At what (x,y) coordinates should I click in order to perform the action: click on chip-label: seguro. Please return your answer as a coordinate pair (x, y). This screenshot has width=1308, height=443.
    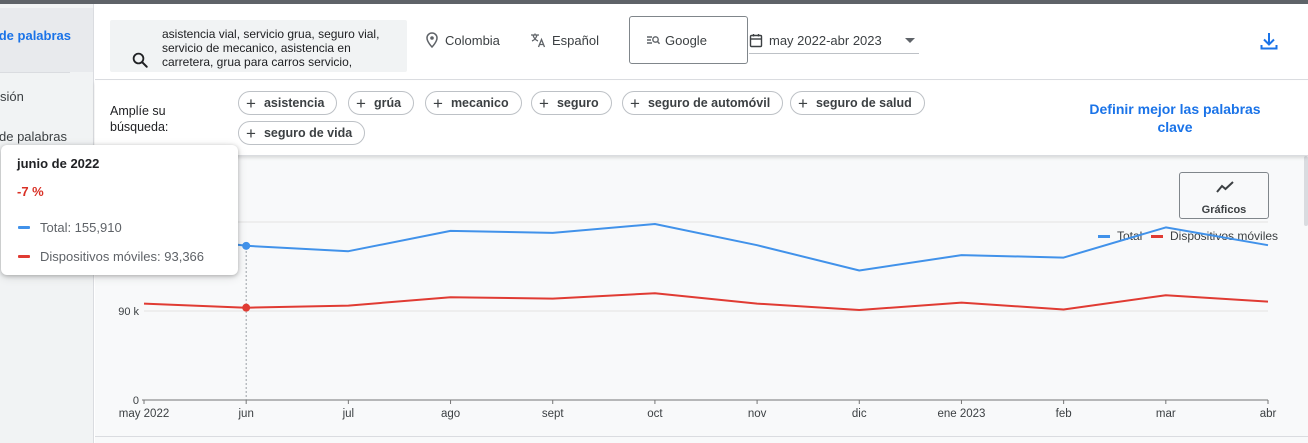
    Looking at the image, I should click on (577, 103).